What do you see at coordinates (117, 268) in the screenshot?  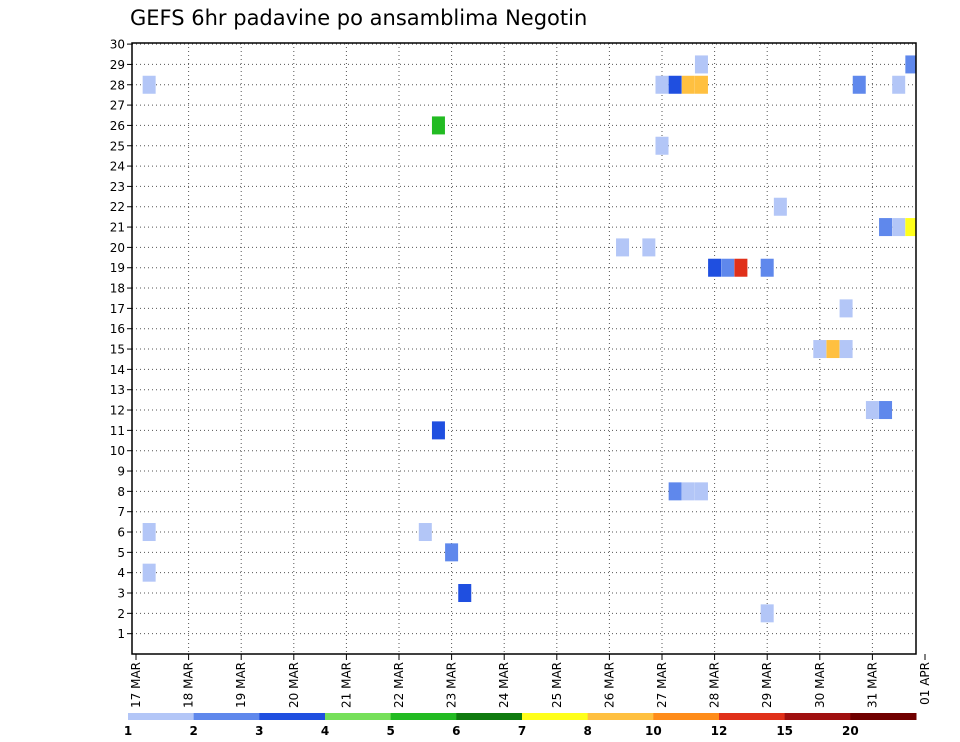 I see `y-tick-label: 19` at bounding box center [117, 268].